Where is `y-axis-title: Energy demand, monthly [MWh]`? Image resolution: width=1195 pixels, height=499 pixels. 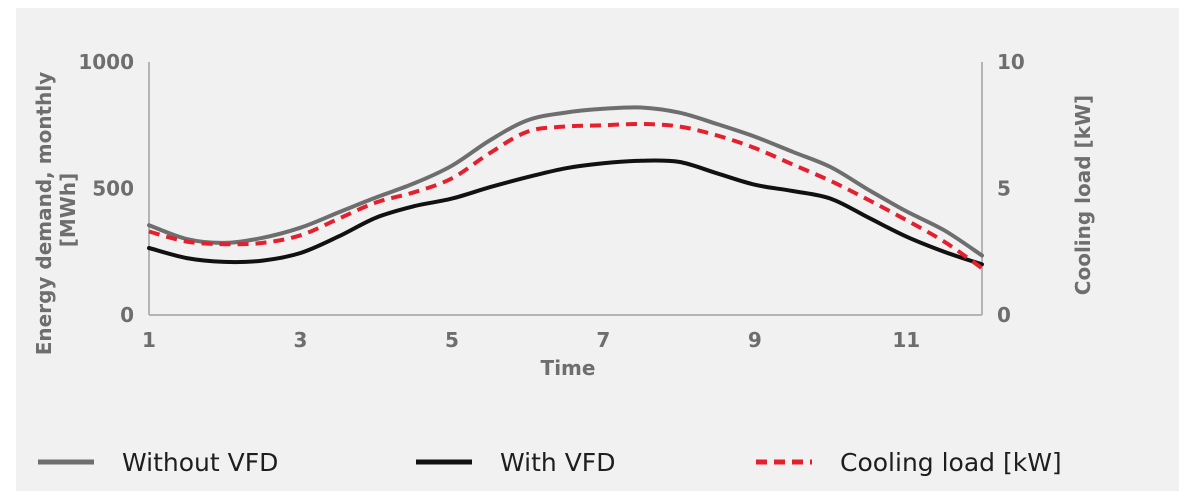 y-axis-title: Energy demand, monthly [MWh] is located at coordinates (56, 210).